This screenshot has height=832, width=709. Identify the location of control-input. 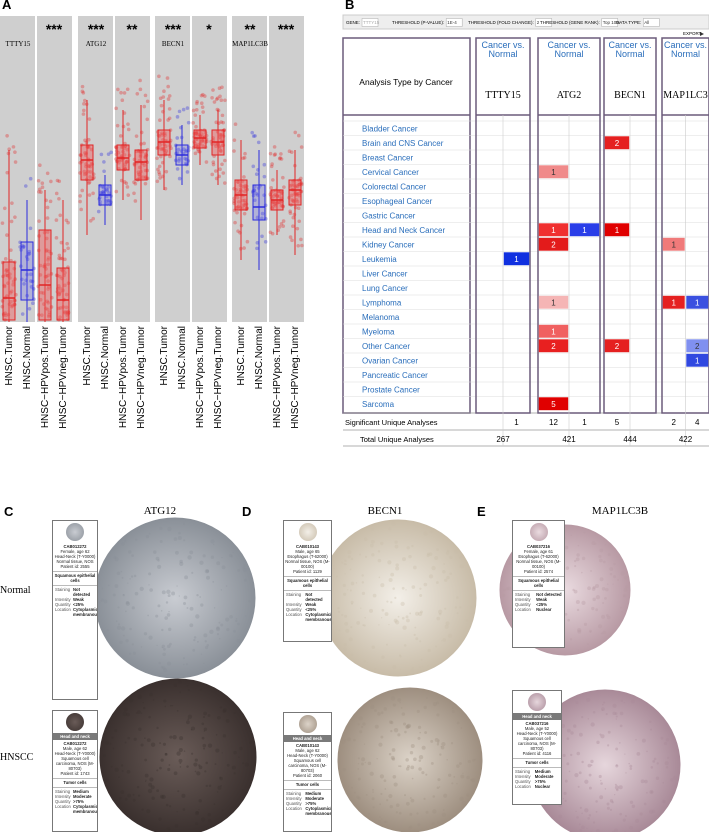
(651, 22).